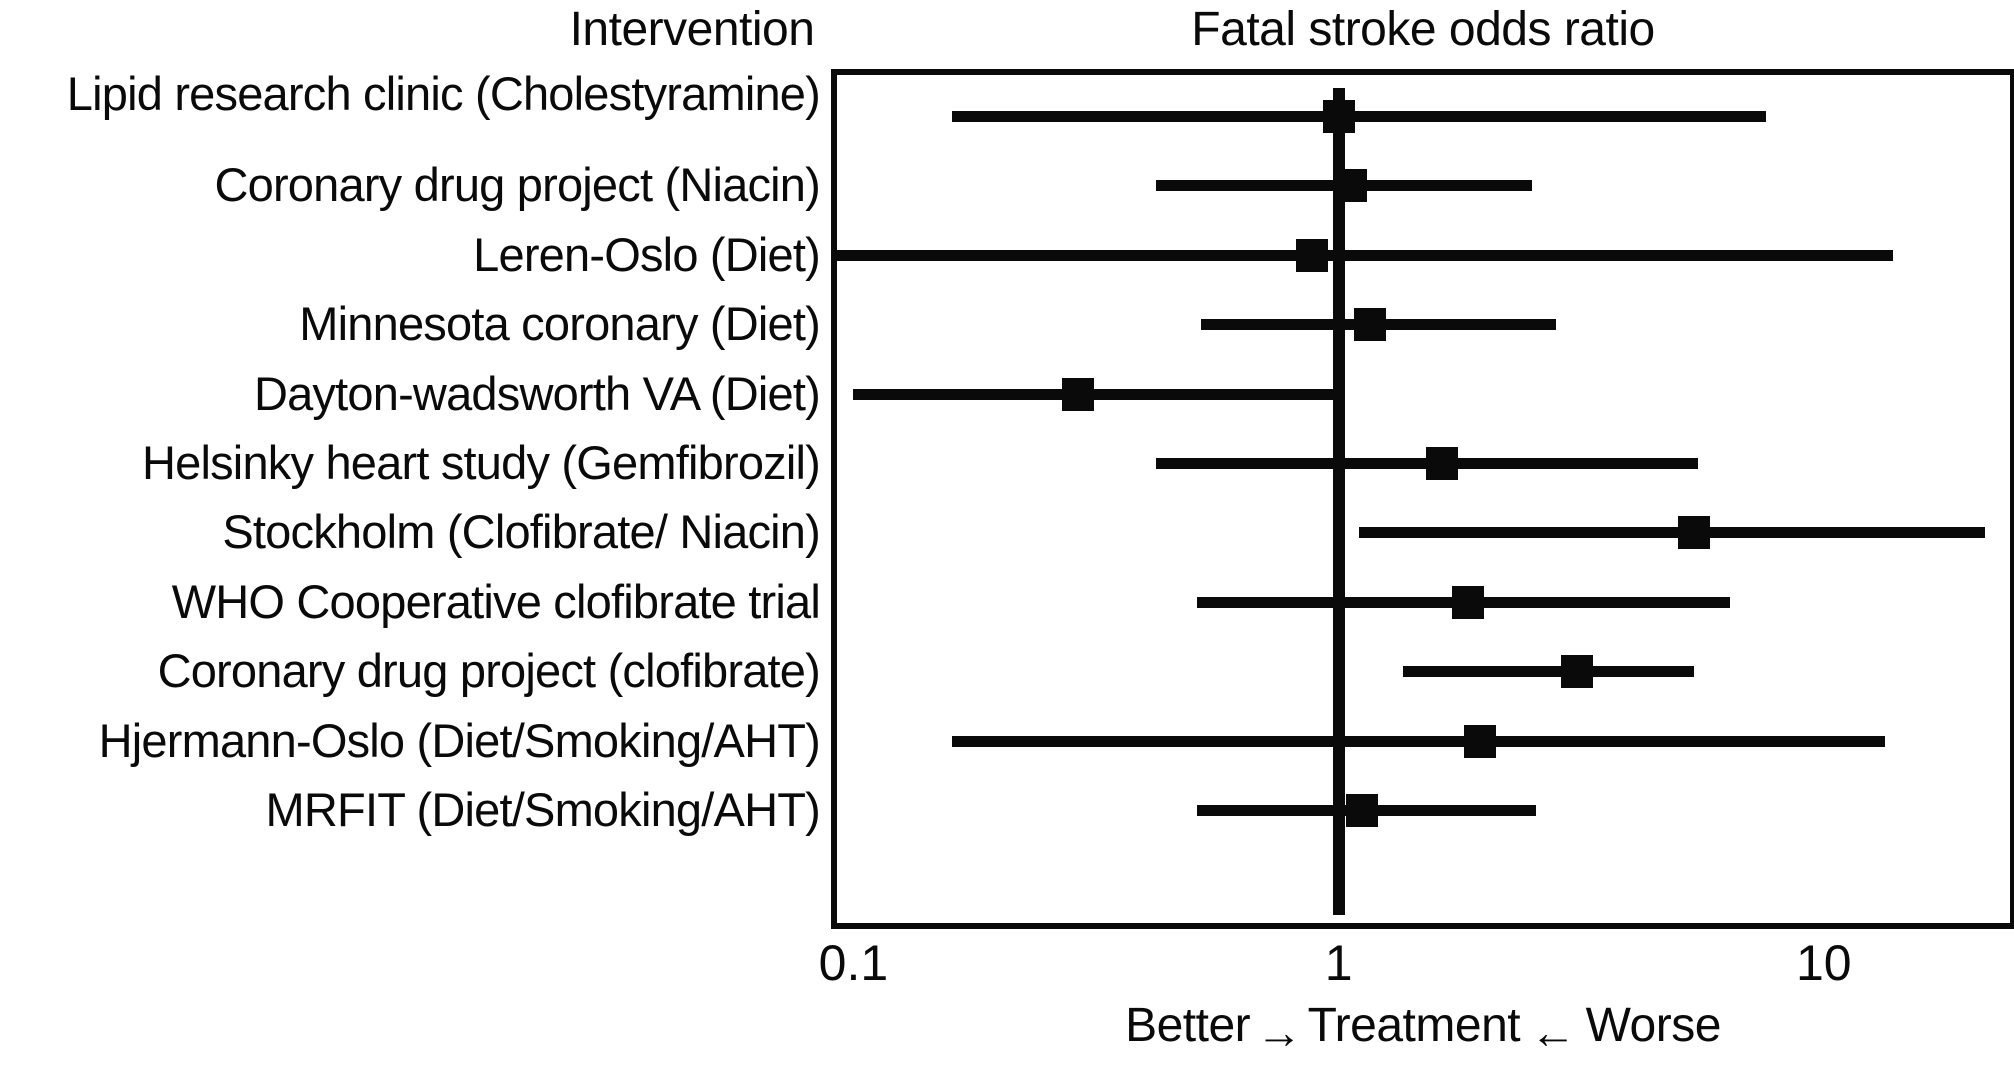 Image resolution: width=2014 pixels, height=1071 pixels. Describe the element at coordinates (853, 963) in the screenshot. I see `x-tick-0-1: 0.1` at that location.